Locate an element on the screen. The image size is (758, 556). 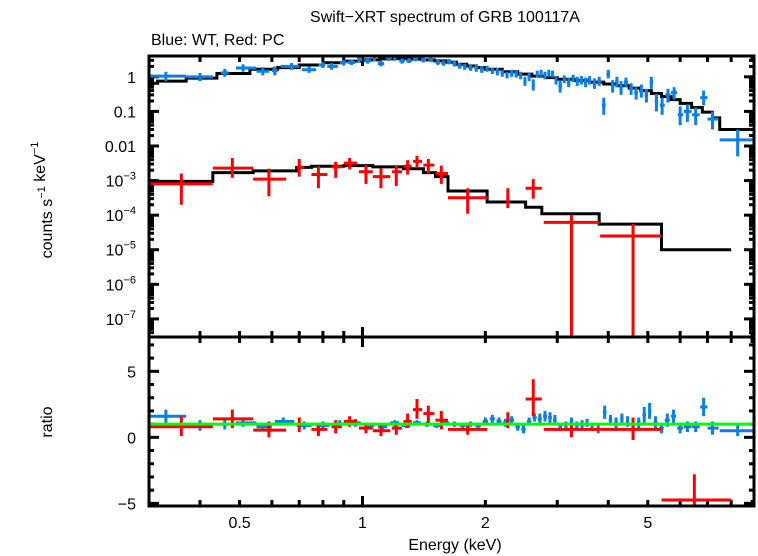
y-tick-label: 5 is located at coordinates (131, 372).